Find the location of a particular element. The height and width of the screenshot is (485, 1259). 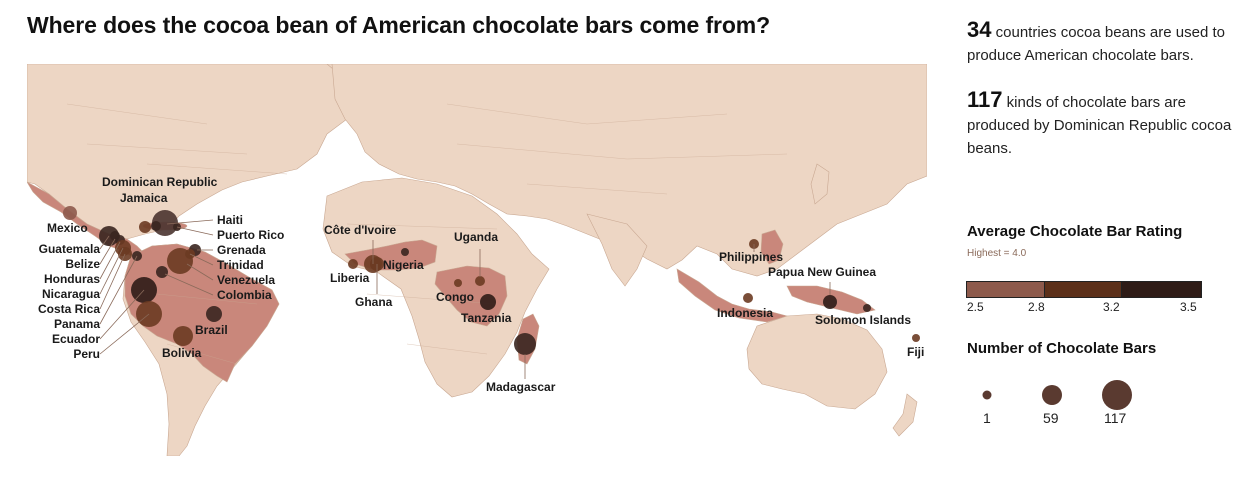

bubble-fiji is located at coordinates (916, 338).